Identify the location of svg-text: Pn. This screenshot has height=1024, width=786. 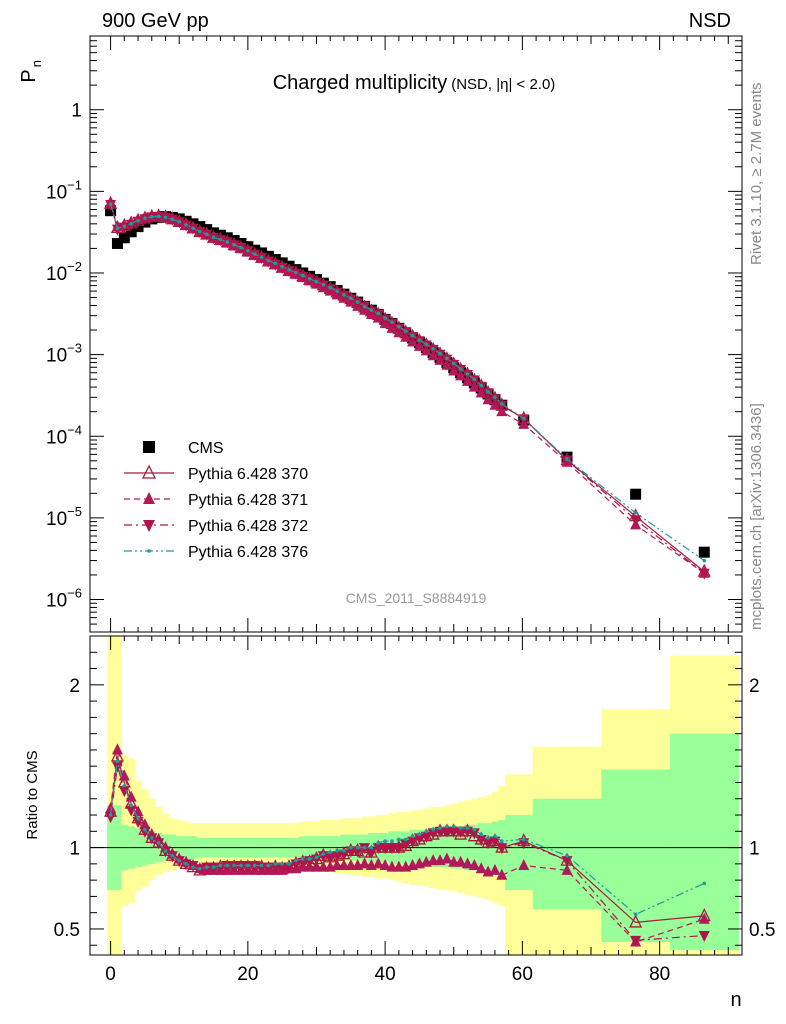
(31, 71).